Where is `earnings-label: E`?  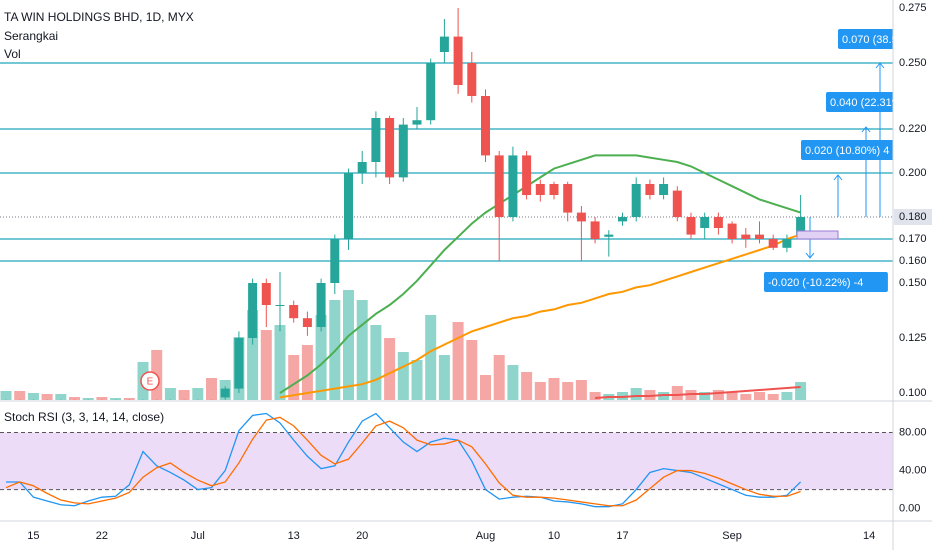
earnings-label: E is located at coordinates (150, 382).